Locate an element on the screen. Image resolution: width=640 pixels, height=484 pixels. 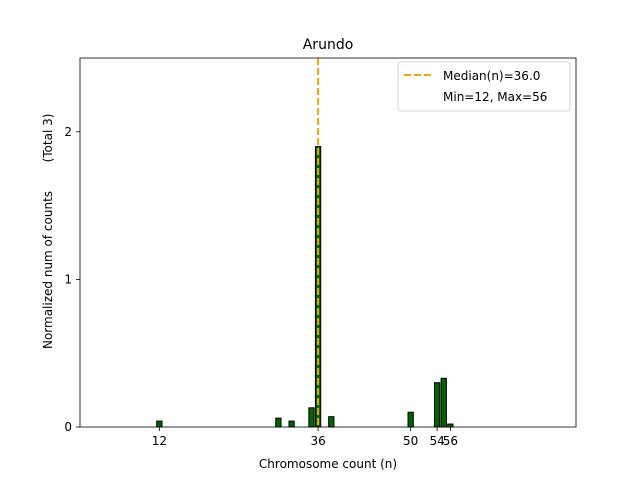
y-axis-total-note: (Total 3) is located at coordinates (48, 138).